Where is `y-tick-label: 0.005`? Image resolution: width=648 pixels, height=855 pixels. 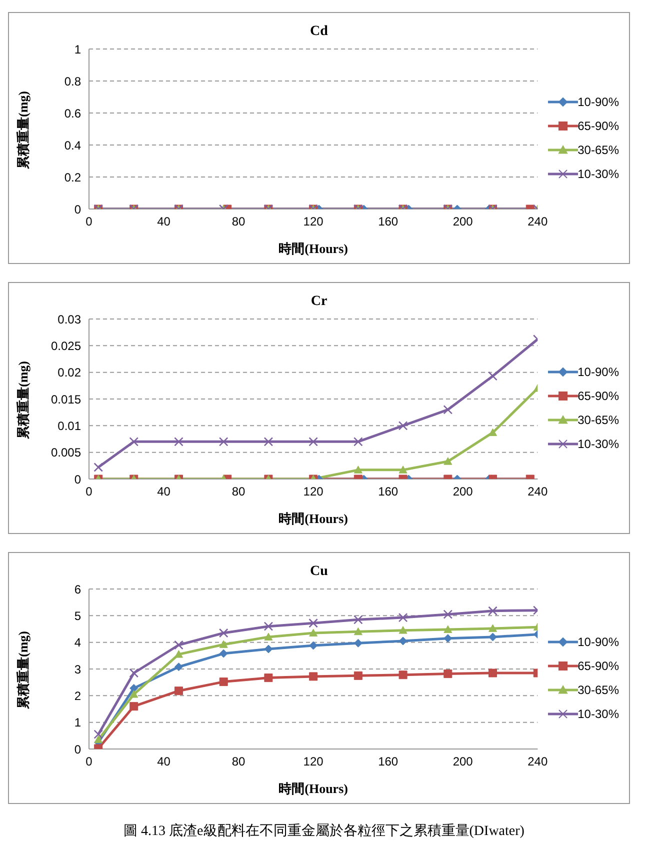 y-tick-label: 0.005 is located at coordinates (66, 453).